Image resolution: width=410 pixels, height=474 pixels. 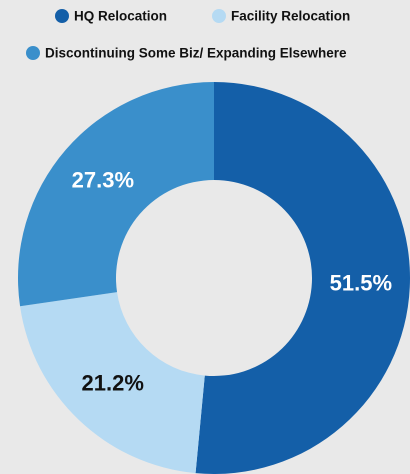 What do you see at coordinates (103, 180) in the screenshot?
I see `data-label: 27.3%` at bounding box center [103, 180].